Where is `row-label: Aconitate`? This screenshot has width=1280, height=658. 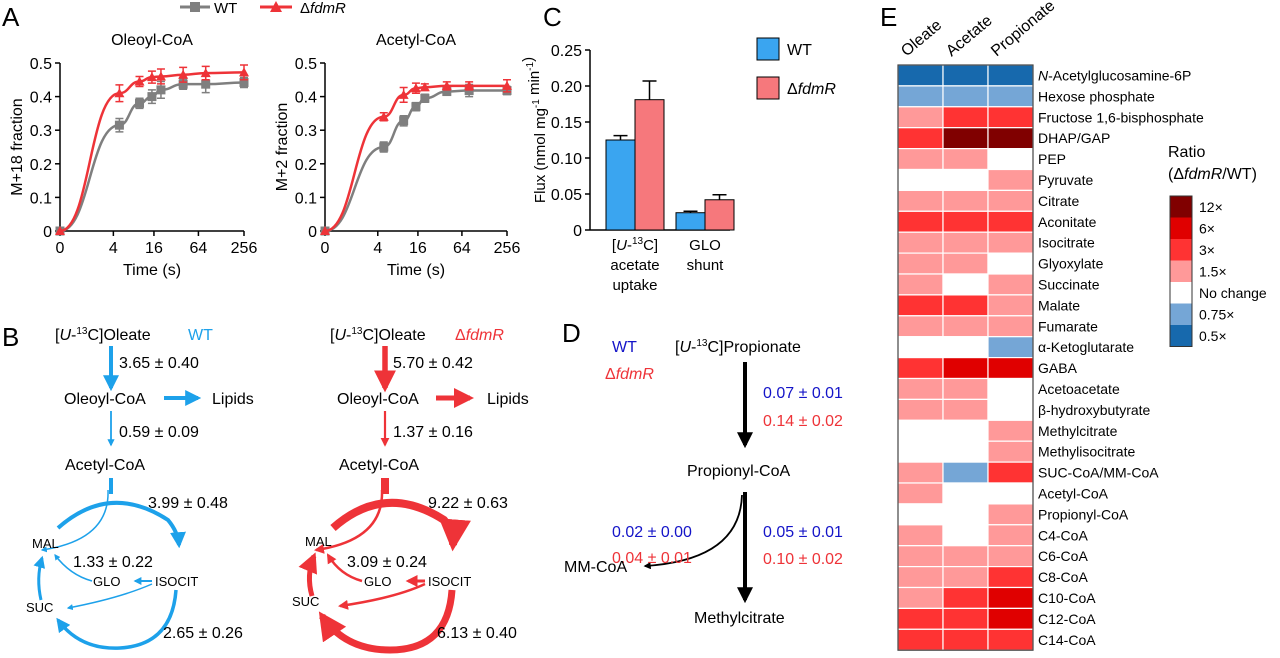 row-label: Aconitate is located at coordinates (1067, 222).